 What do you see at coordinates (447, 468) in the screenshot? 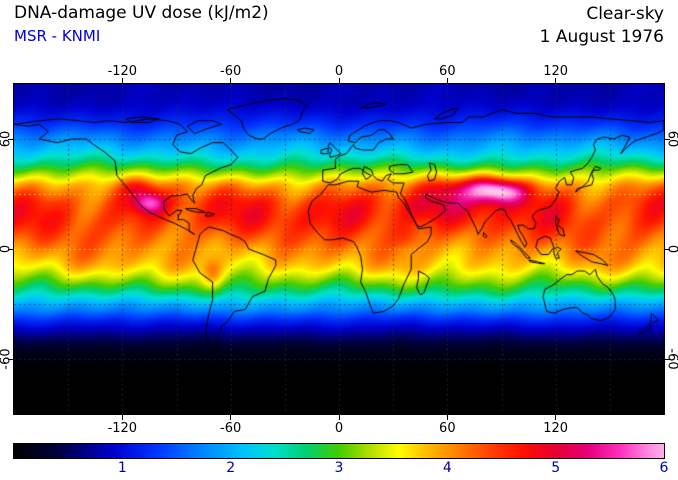
I see `colorbar-tick-label: 4` at bounding box center [447, 468].